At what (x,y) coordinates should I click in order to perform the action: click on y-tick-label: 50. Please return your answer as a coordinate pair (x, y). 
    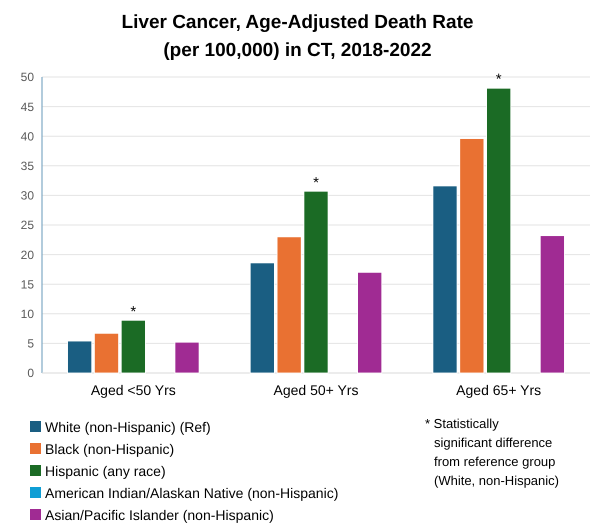
    Looking at the image, I should click on (27, 77).